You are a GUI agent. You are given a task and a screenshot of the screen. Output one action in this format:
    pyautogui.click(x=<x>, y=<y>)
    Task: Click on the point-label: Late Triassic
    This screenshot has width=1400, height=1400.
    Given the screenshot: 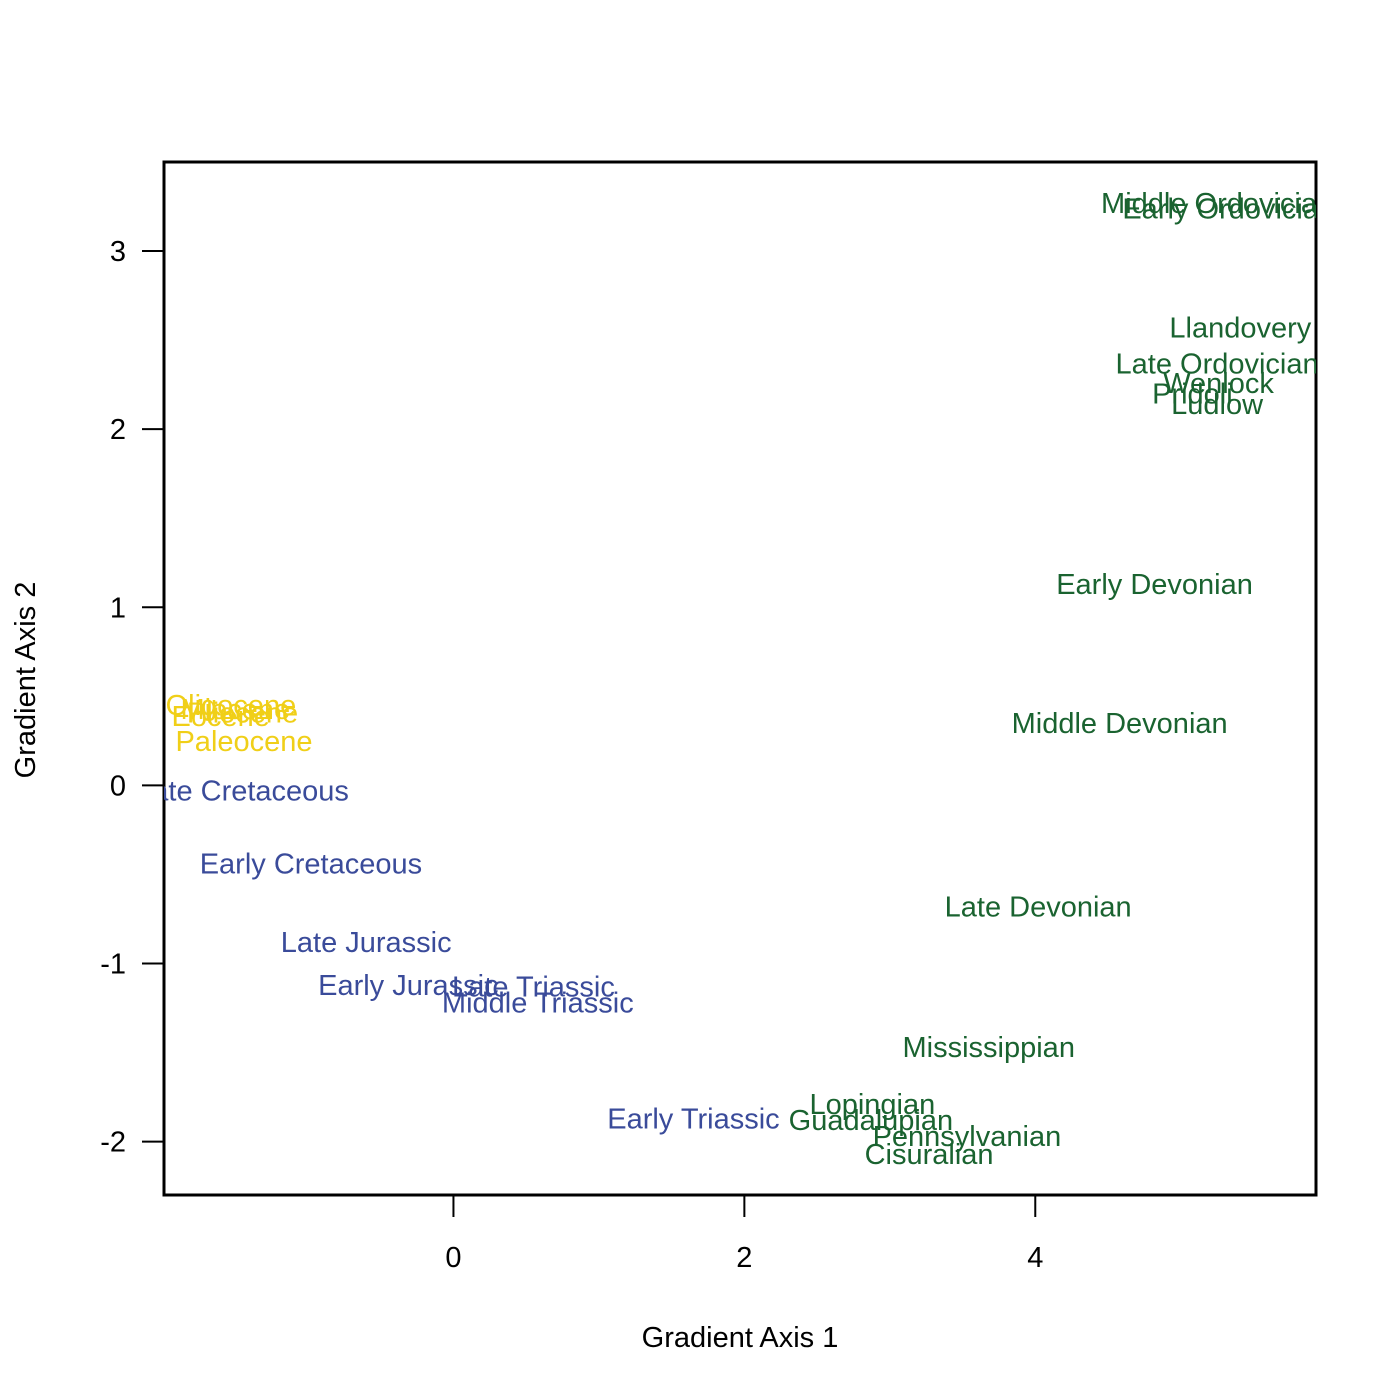 What is the action you would take?
    pyautogui.click(x=533, y=988)
    